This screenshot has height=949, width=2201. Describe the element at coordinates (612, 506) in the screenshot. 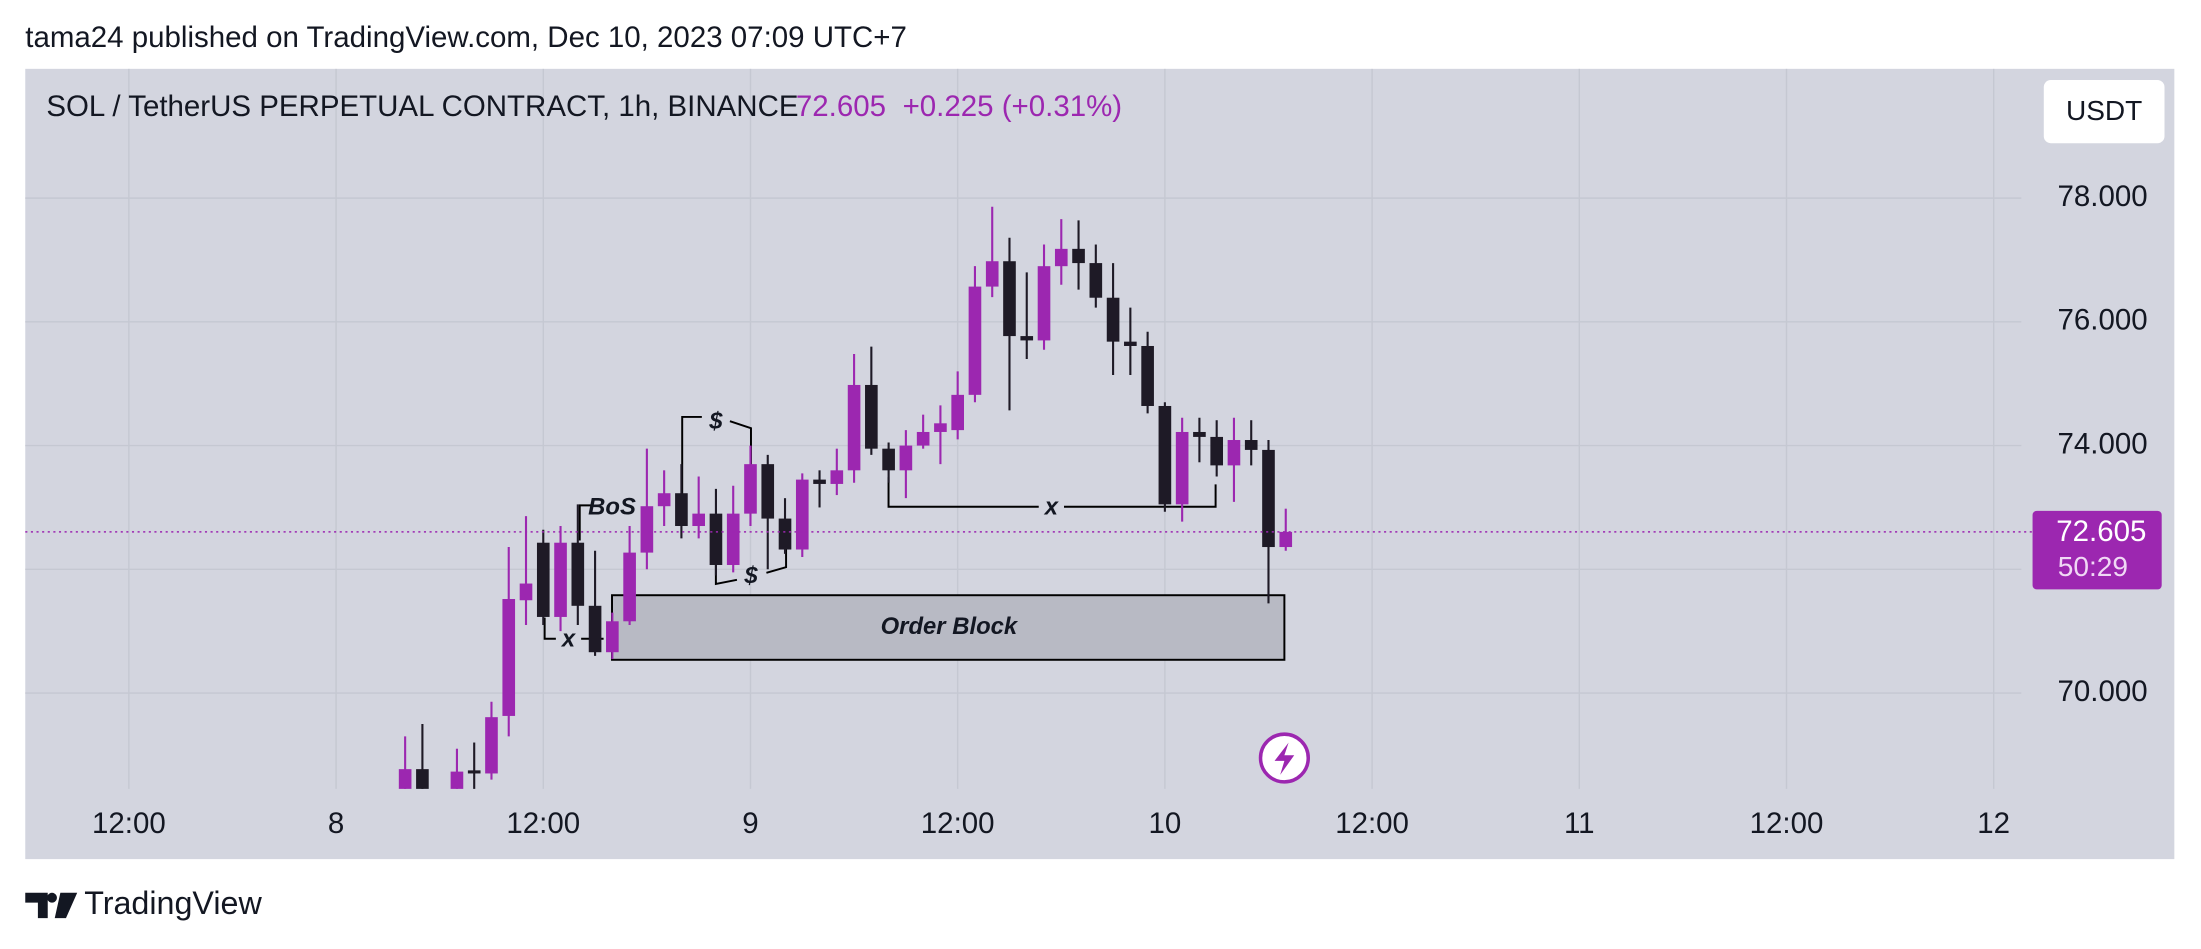

I see `annotation: BoS` at that location.